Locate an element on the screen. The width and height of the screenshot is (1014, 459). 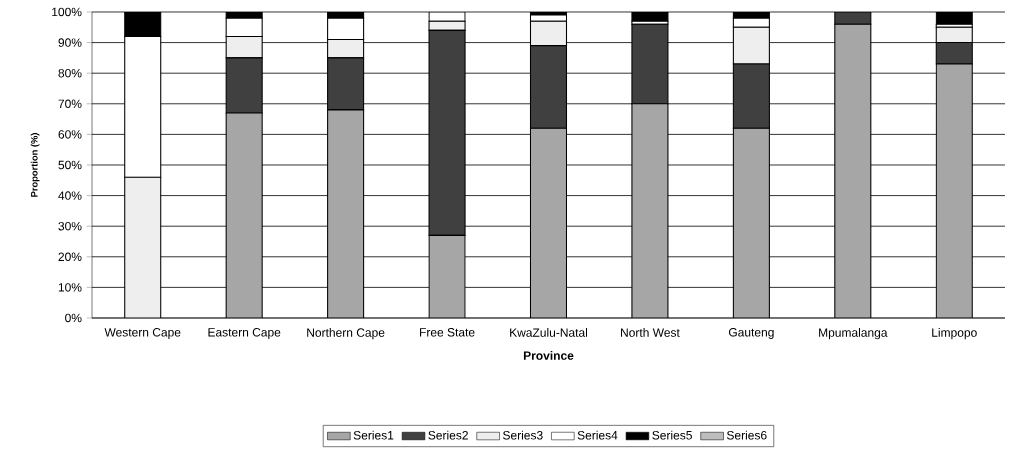
x-tick-label: Eastern Cape is located at coordinates (244, 333).